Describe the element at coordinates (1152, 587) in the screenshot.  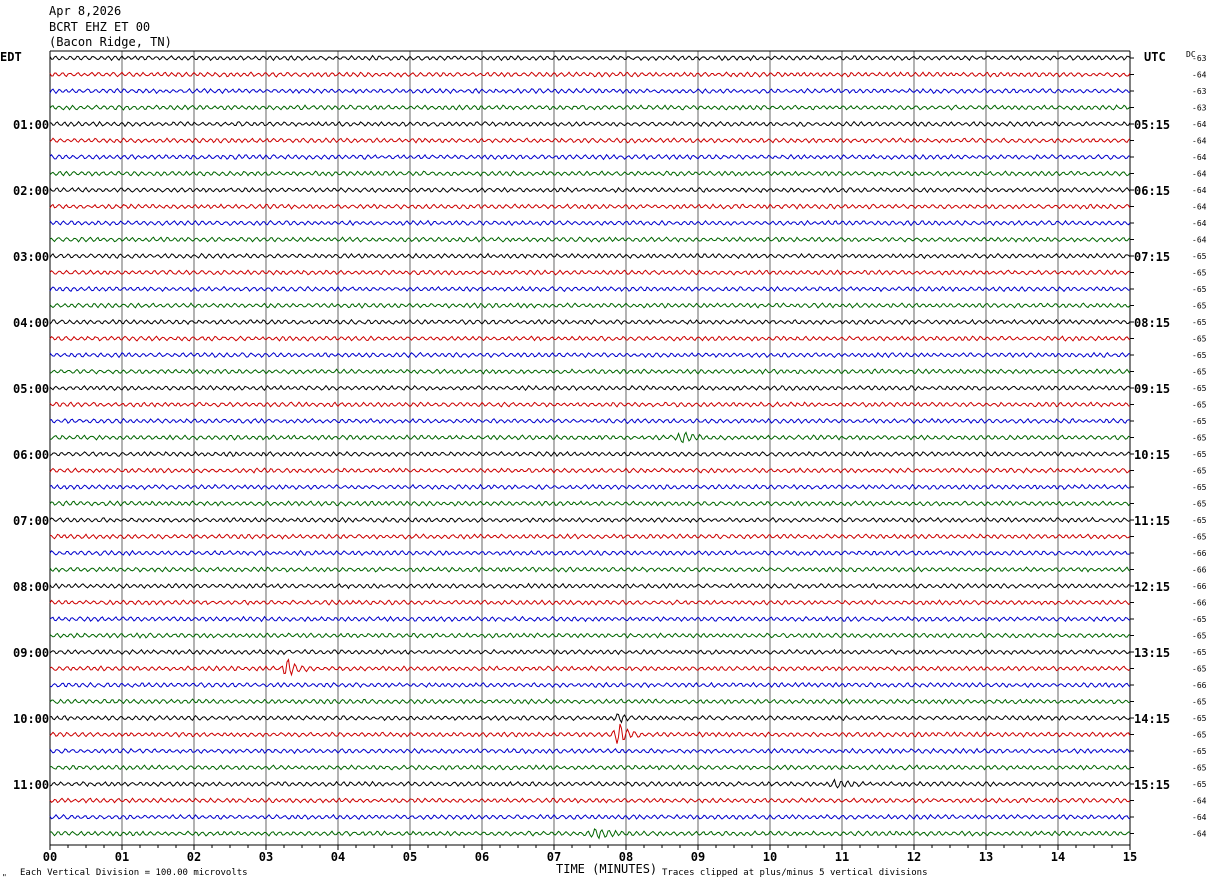
I see `right-hour-label: 12:15` at that location.